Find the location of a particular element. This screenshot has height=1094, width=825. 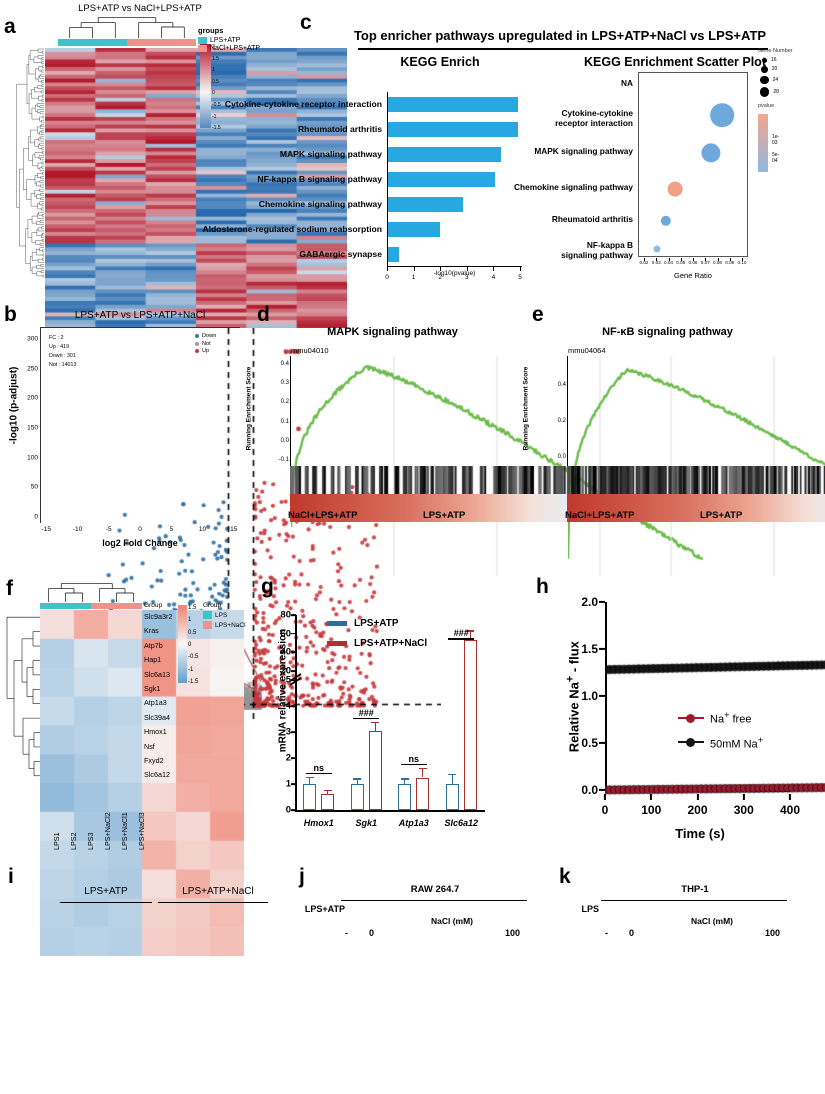

kegg-bar-title: KEGG Enrich is located at coordinates (440, 62).